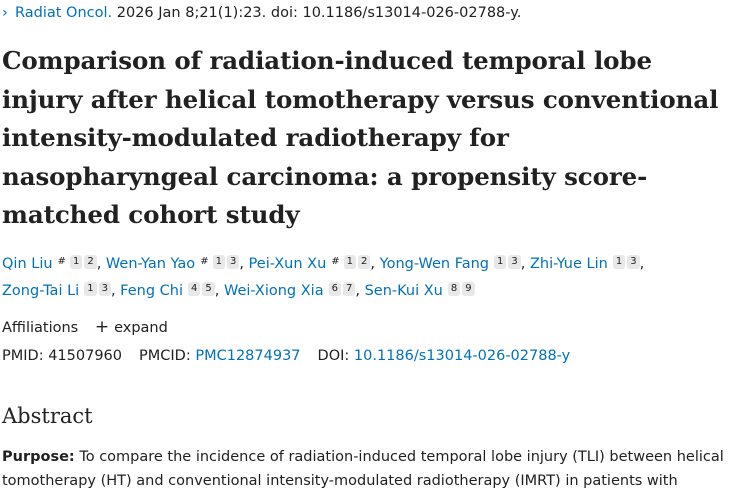 This screenshot has width=750, height=500. I want to click on author-link: Zong-Tai Li, so click(41, 291).